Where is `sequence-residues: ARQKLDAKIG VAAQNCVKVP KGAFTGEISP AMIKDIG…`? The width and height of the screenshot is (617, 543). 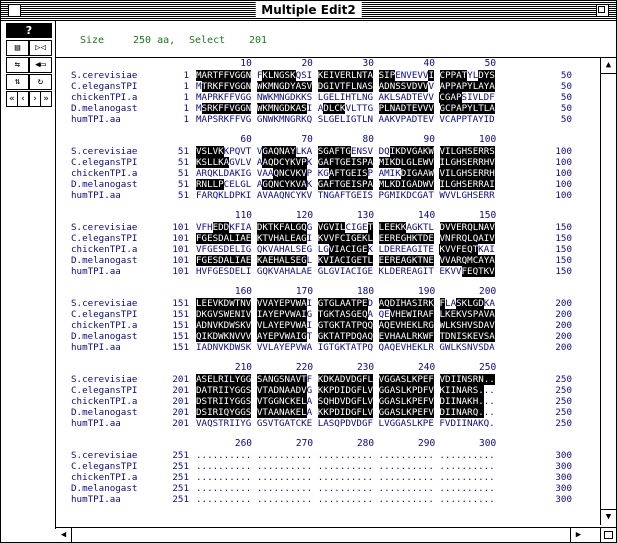
sequence-residues: ARQKLDAKIG VAAQNCVKVP KGAFTGEISP AMIKDIG… is located at coordinates (345, 173).